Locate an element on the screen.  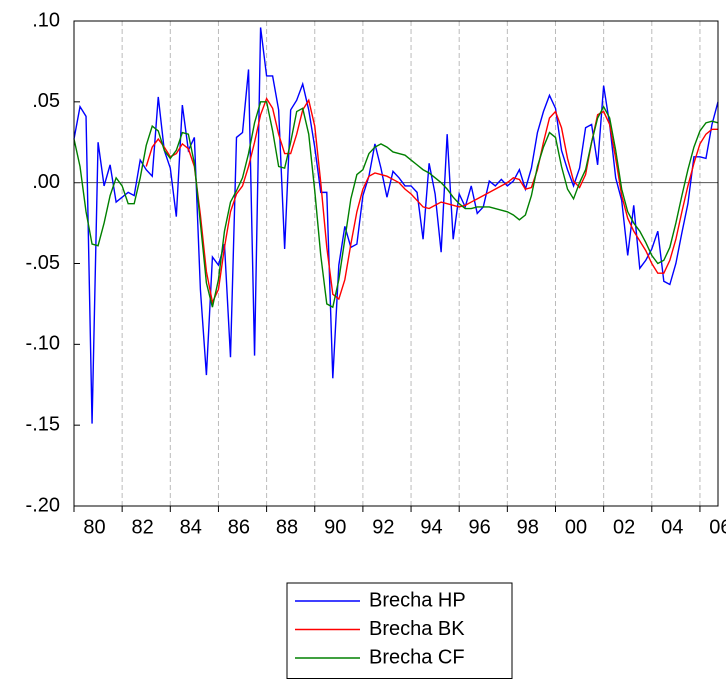
legend-box is located at coordinates (399, 630).